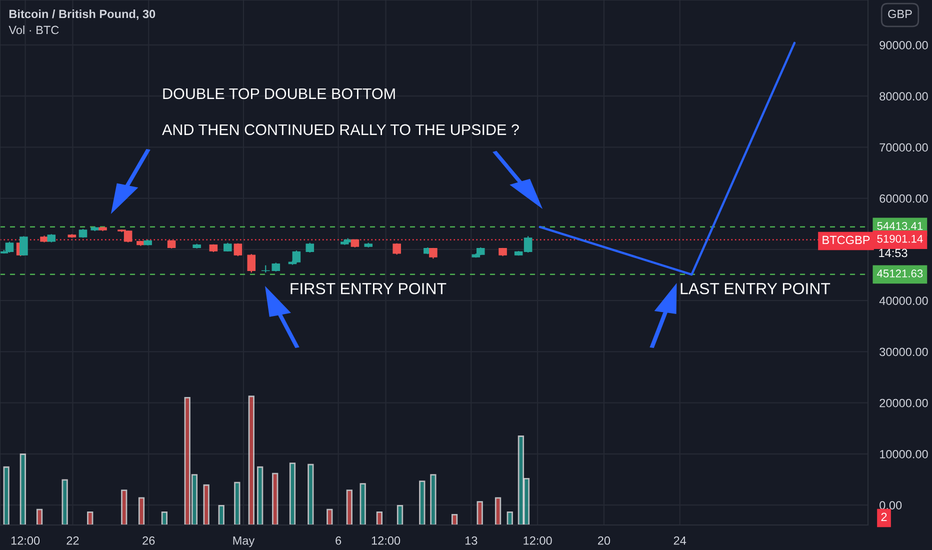 The height and width of the screenshot is (550, 932). I want to click on x-tick-label: 6, so click(339, 540).